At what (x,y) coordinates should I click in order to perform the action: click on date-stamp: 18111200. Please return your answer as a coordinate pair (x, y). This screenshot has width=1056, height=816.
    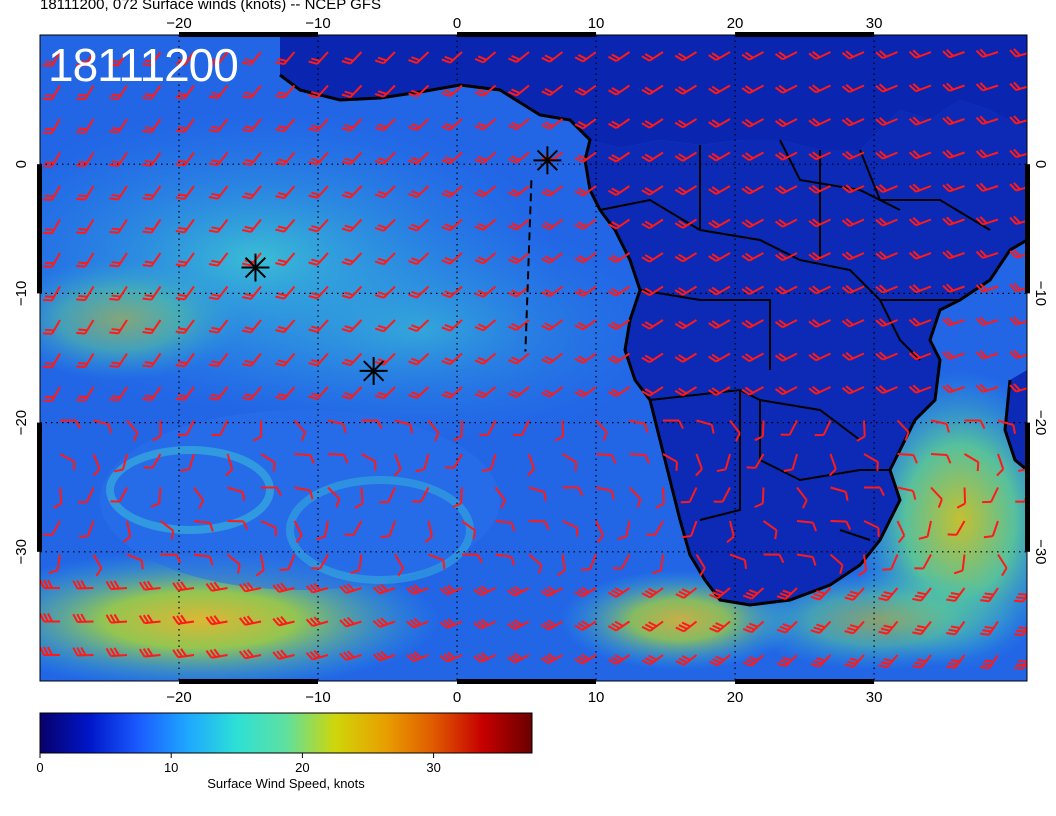
    Looking at the image, I should click on (143, 65).